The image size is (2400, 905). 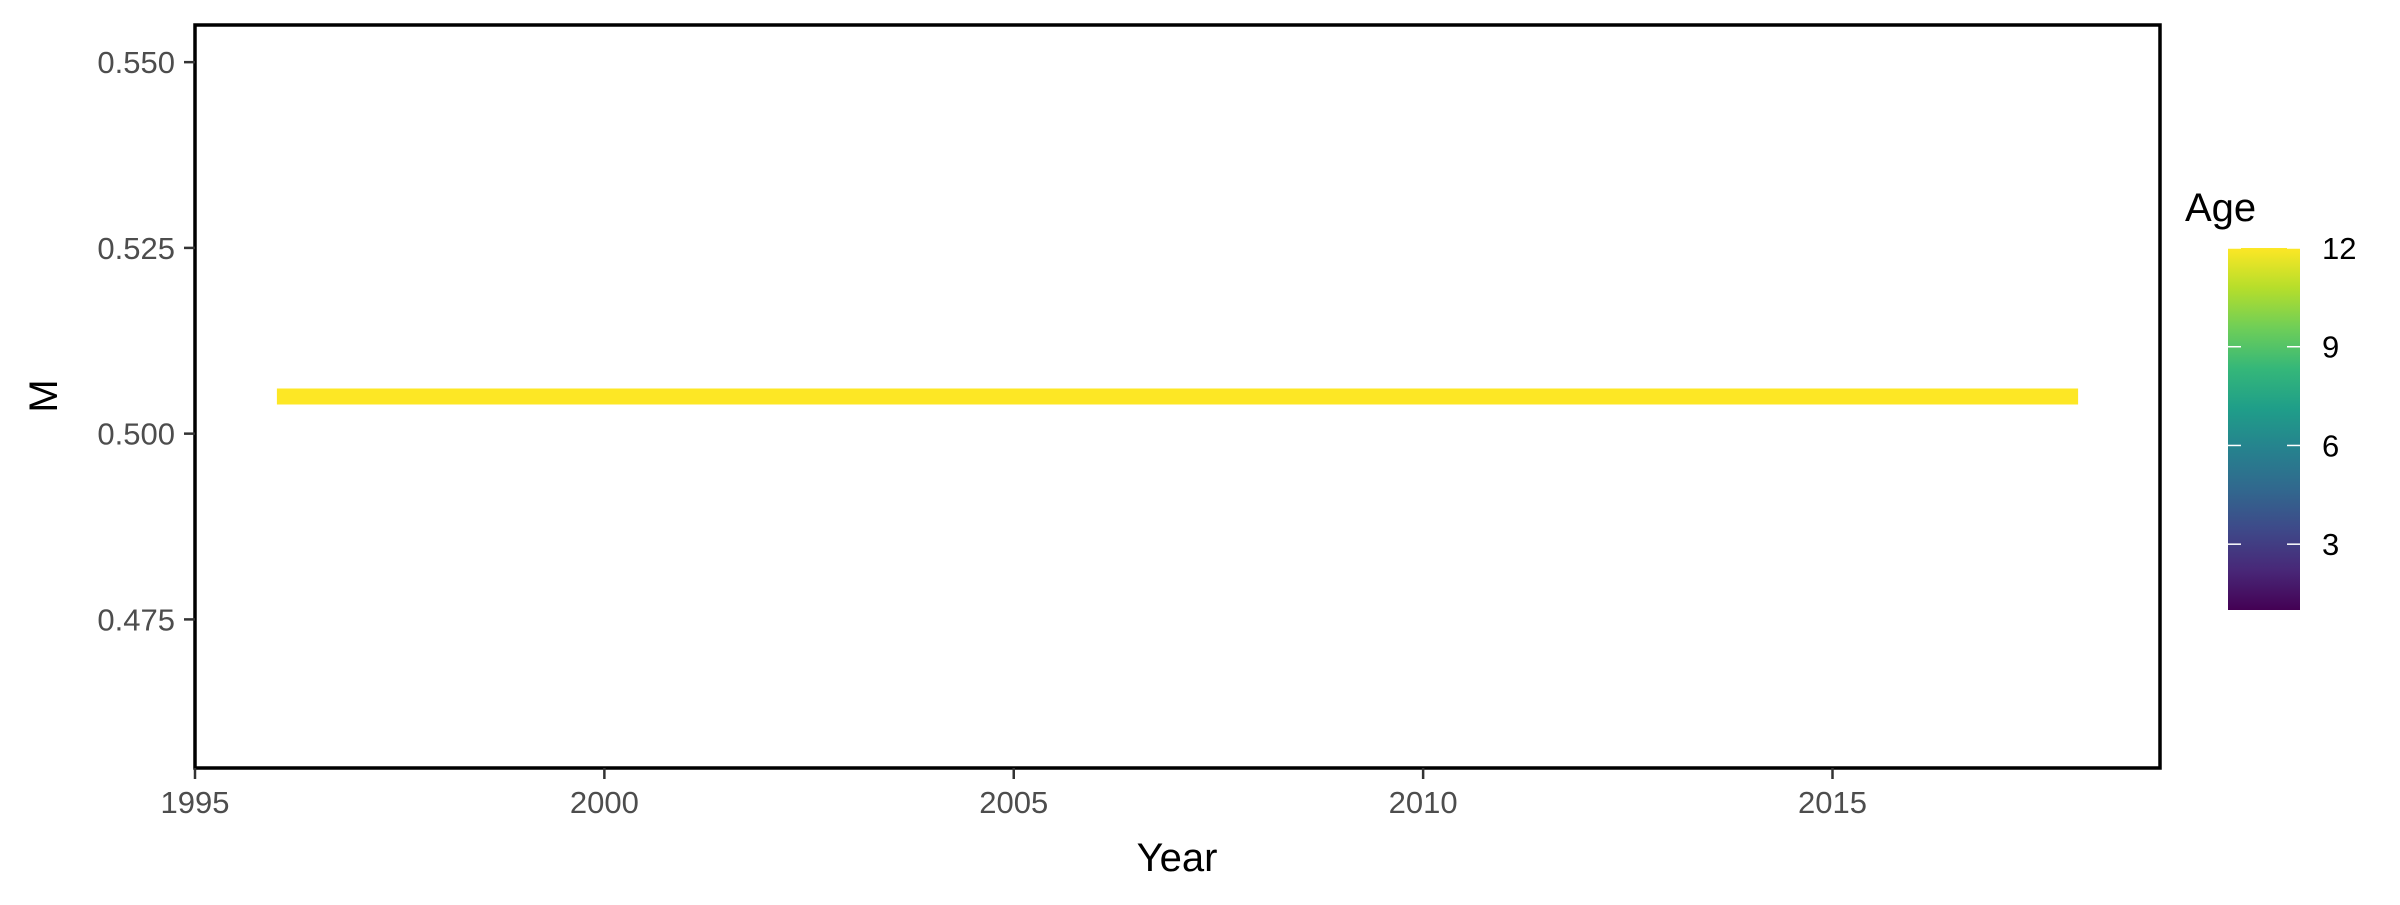 I want to click on y-axis: 0.475 0.500 0.525 0.550, so click(x=146, y=341).